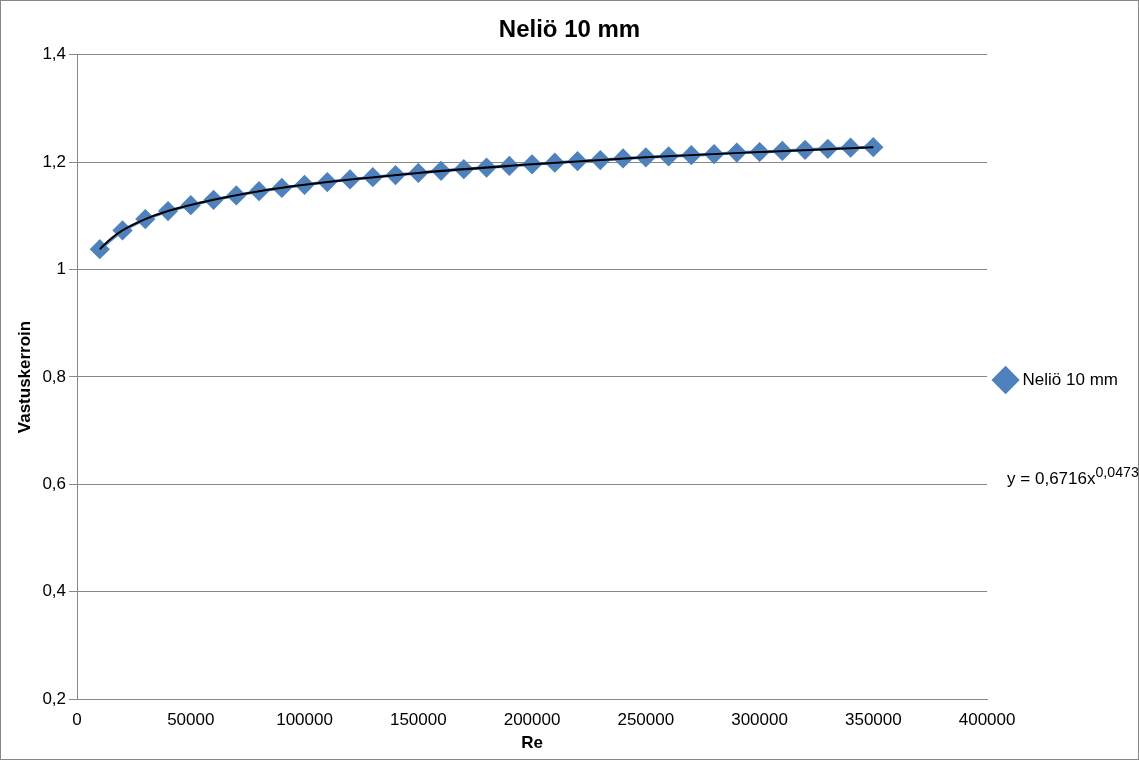 The width and height of the screenshot is (1139, 760). Describe the element at coordinates (77, 720) in the screenshot. I see `x-tick-label: 0` at that location.